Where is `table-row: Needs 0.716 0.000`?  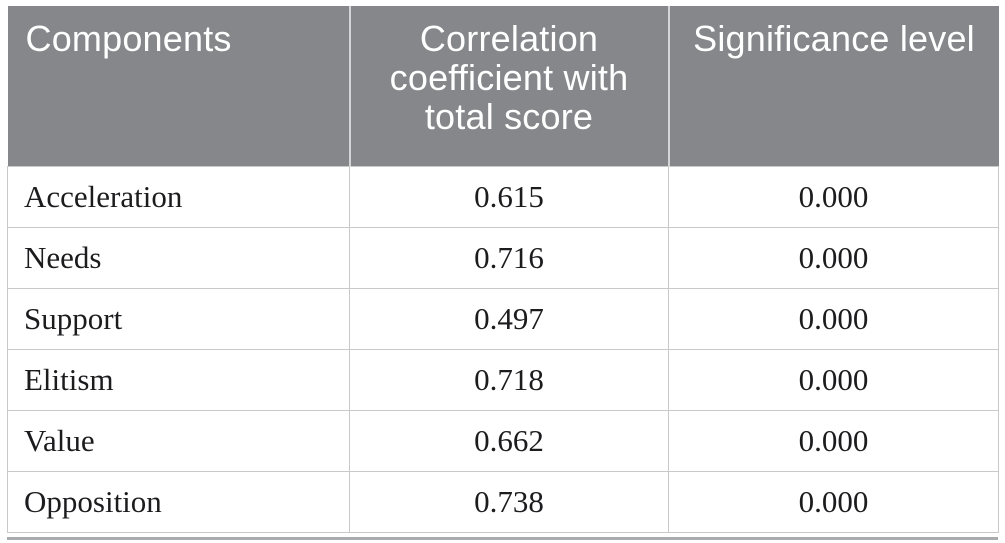
table-row: Needs 0.716 0.000 is located at coordinates (503, 258).